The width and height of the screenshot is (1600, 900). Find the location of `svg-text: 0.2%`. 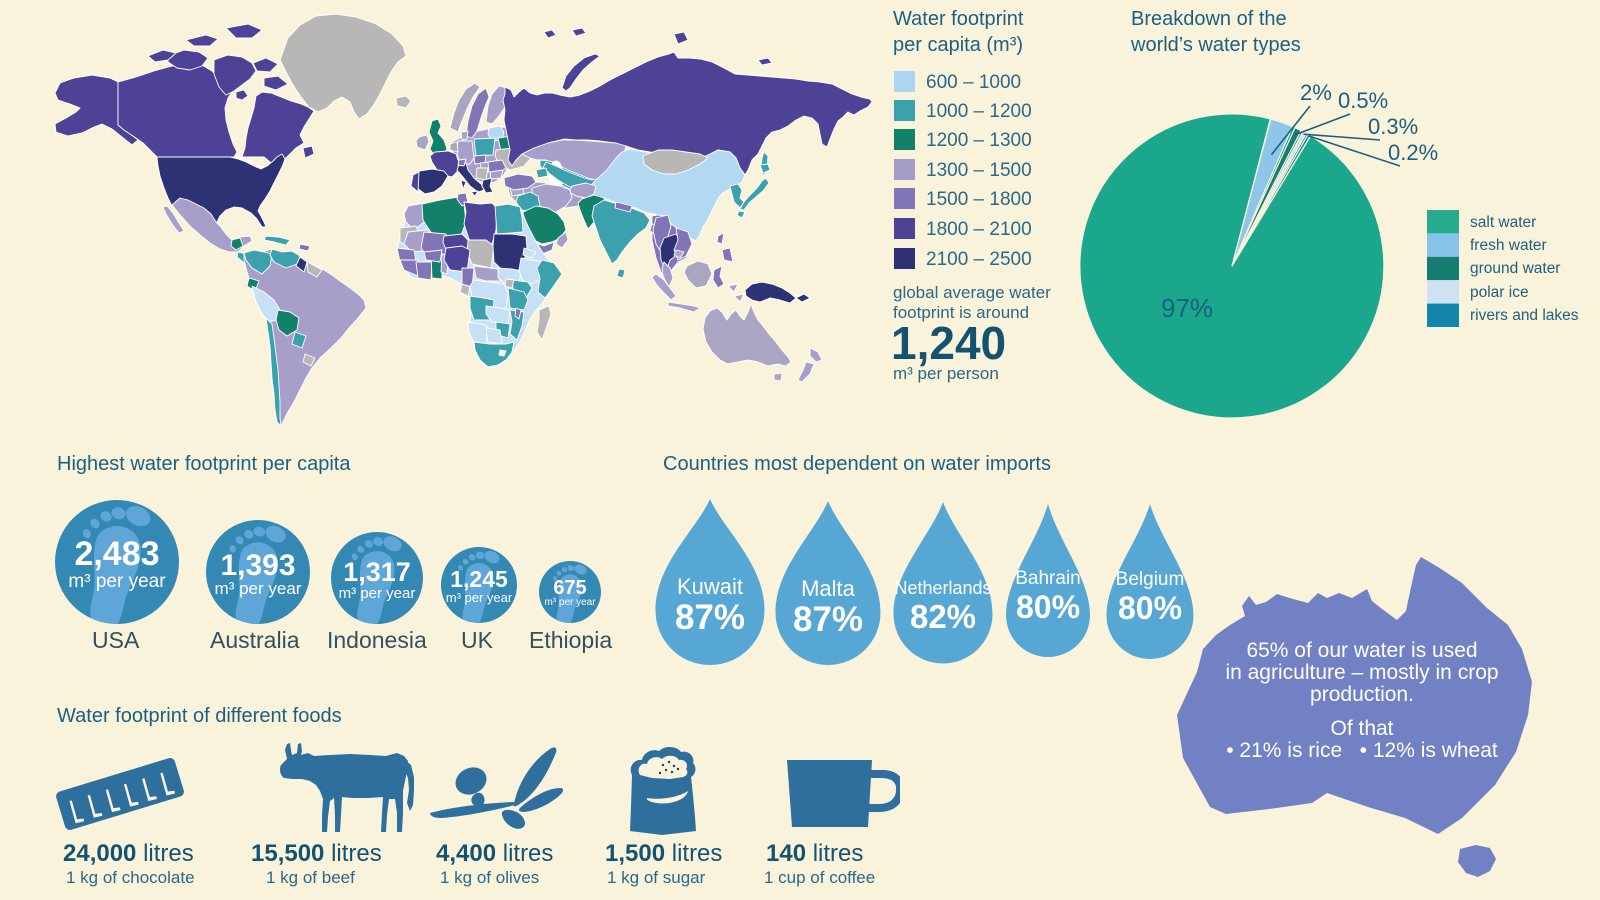

svg-text: 0.2% is located at coordinates (1413, 152).